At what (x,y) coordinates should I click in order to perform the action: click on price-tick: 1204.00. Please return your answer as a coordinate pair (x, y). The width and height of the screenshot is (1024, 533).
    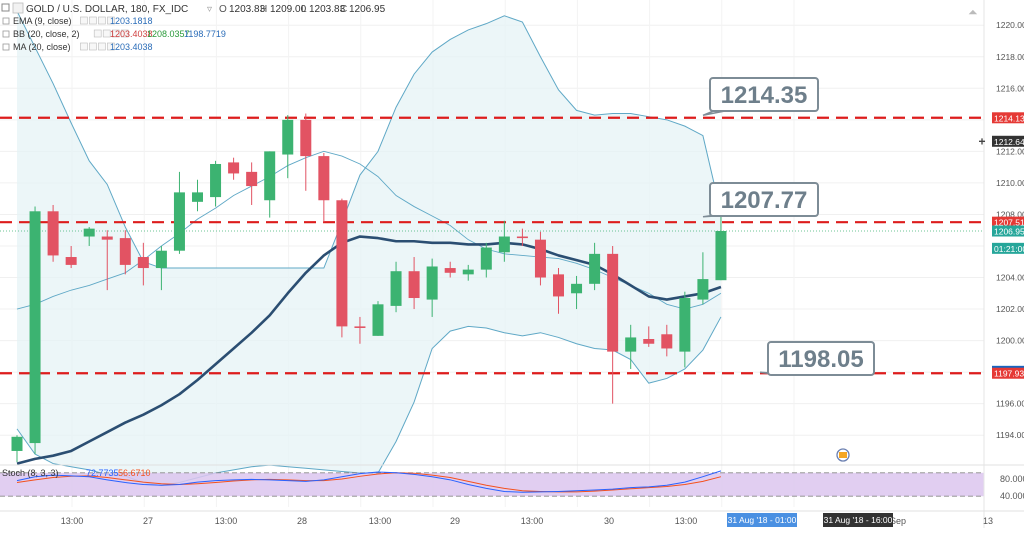
    Looking at the image, I should click on (1010, 278).